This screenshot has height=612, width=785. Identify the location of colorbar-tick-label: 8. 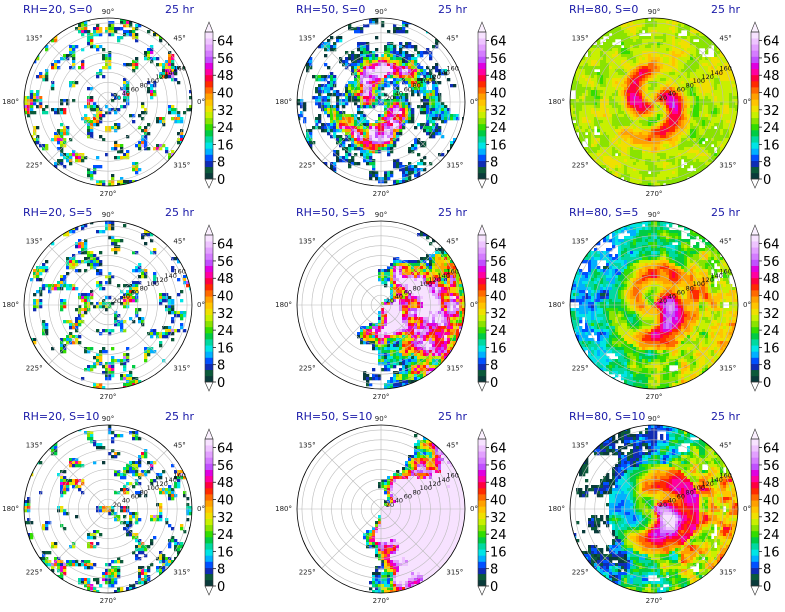
(494, 366).